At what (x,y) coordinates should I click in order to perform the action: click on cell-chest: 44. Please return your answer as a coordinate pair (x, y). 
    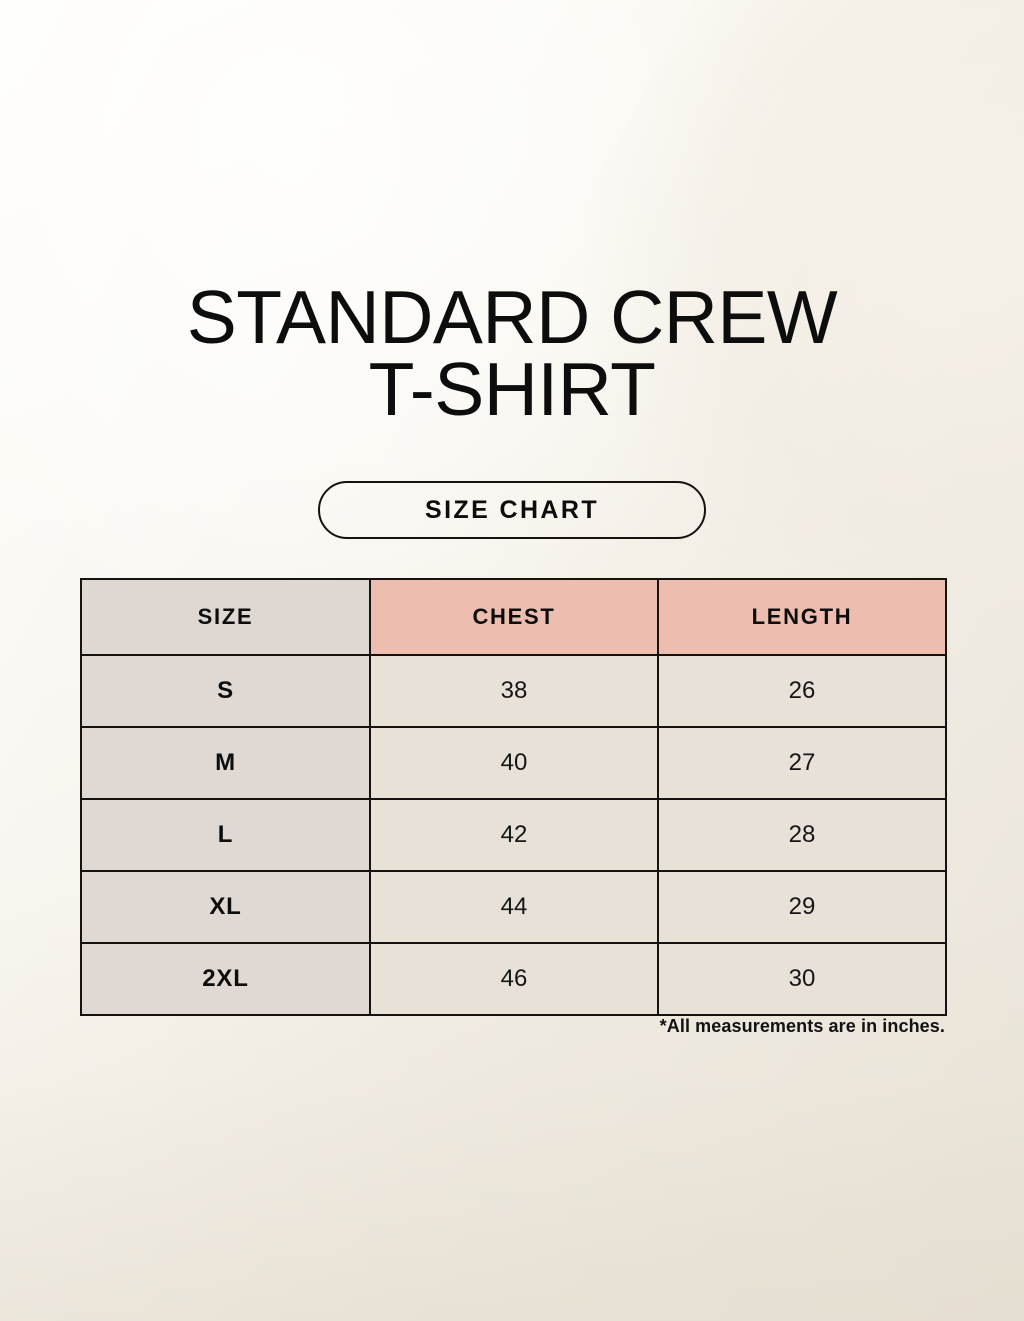
    Looking at the image, I should click on (514, 907).